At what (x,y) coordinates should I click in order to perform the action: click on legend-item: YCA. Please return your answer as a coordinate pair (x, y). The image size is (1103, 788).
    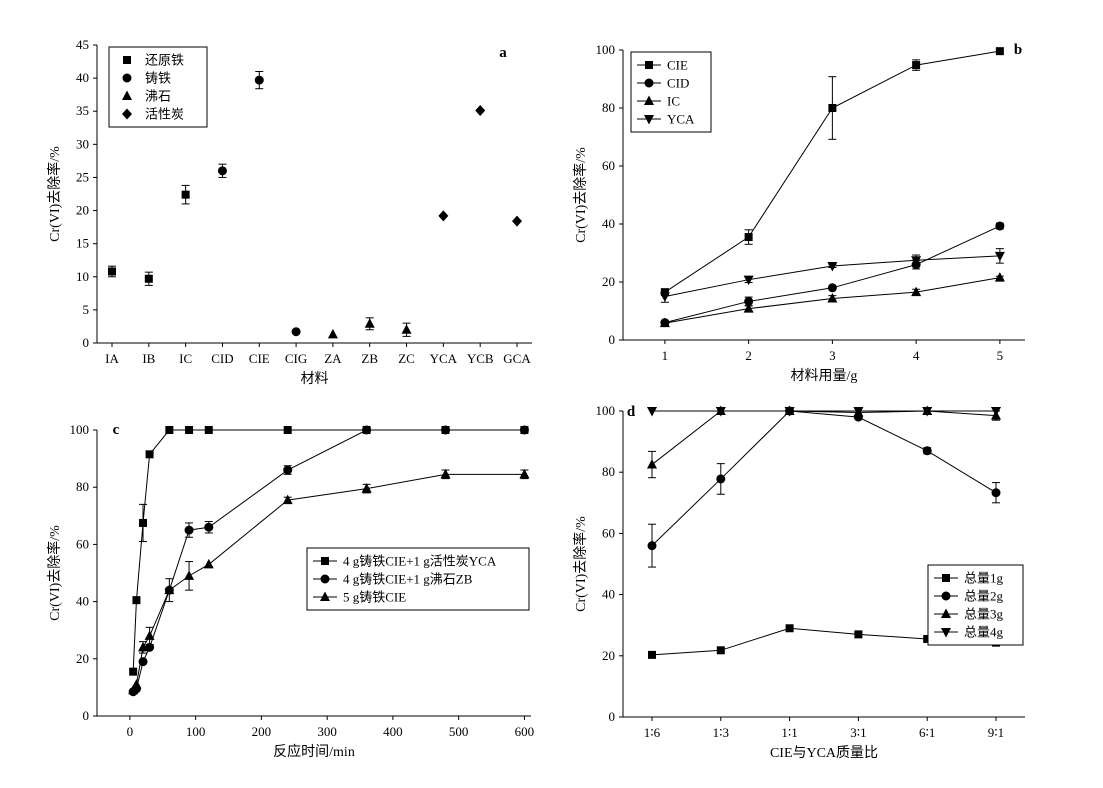
    Looking at the image, I should click on (666, 119).